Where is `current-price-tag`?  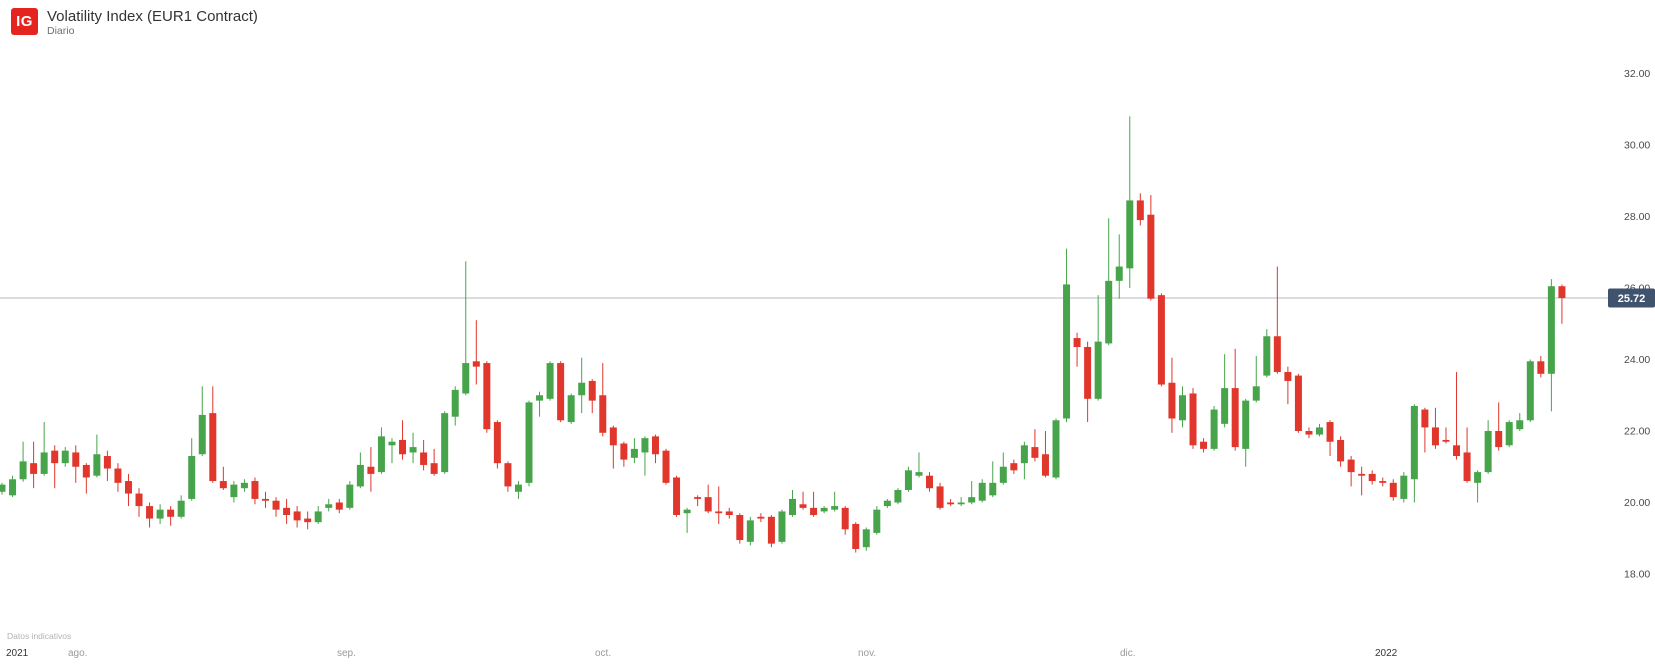
current-price-tag is located at coordinates (1631, 298).